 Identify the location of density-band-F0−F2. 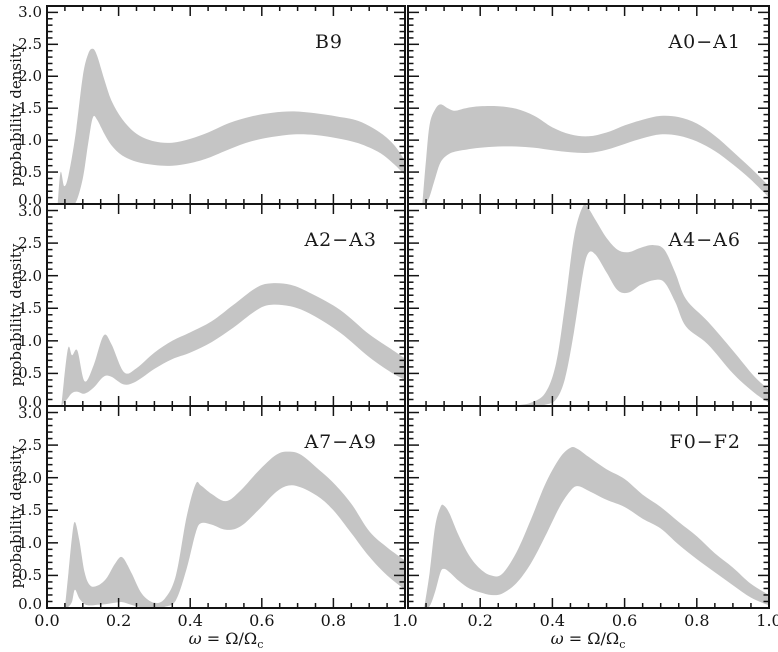
(596, 527).